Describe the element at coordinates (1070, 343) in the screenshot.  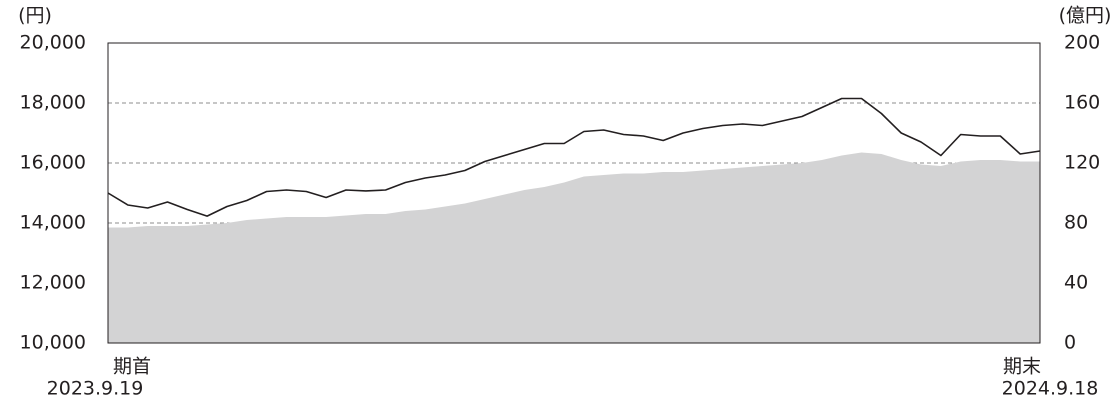
I see `y2-tick-label: 0` at that location.